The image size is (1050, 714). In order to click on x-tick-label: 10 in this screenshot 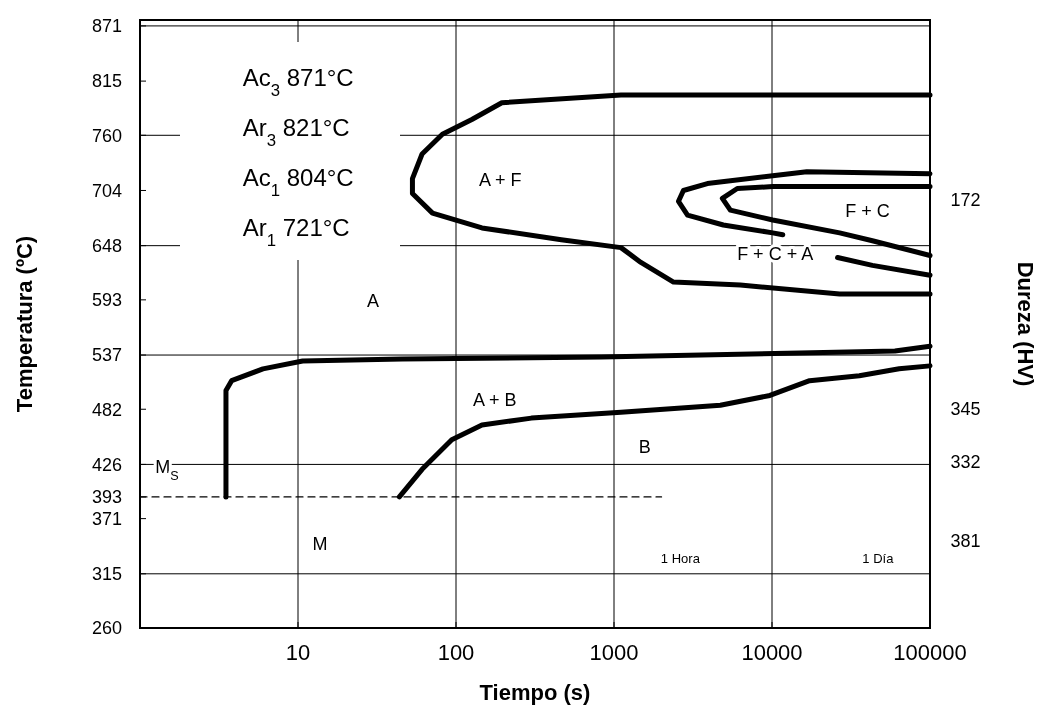, I will do `click(298, 652)`.